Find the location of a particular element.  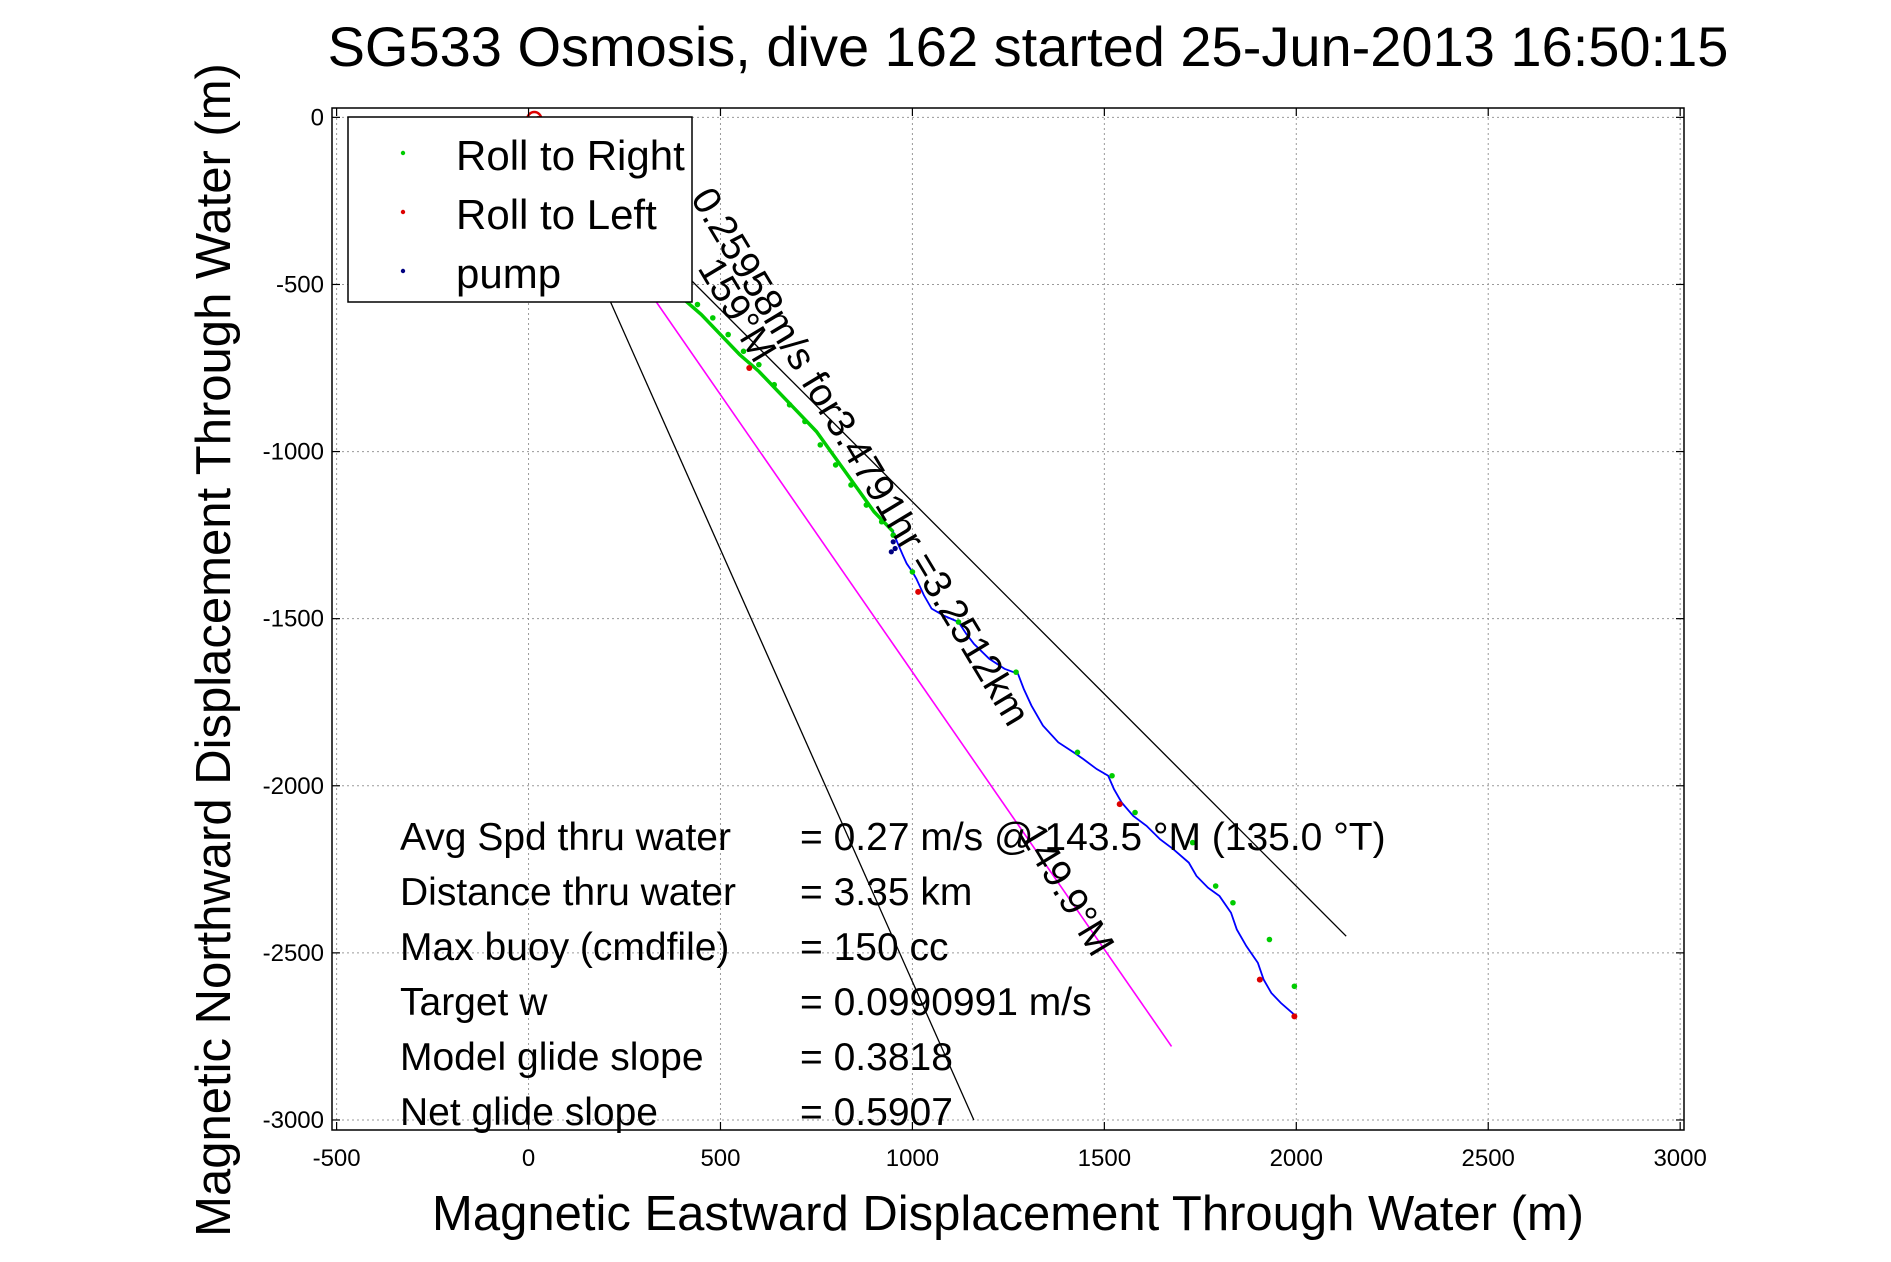

legend-marker-roll-left is located at coordinates (403, 212).